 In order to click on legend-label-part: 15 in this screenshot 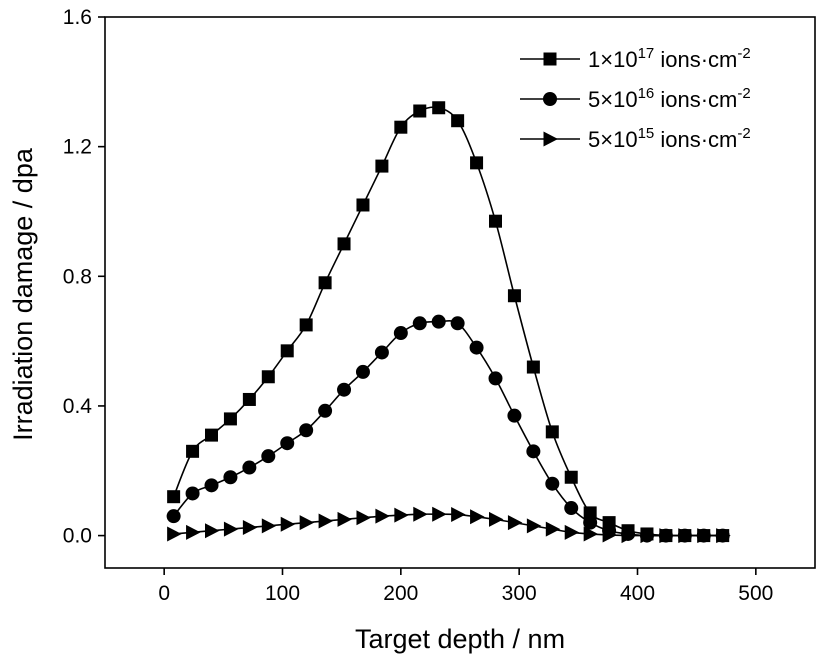, I will do `click(646, 133)`.